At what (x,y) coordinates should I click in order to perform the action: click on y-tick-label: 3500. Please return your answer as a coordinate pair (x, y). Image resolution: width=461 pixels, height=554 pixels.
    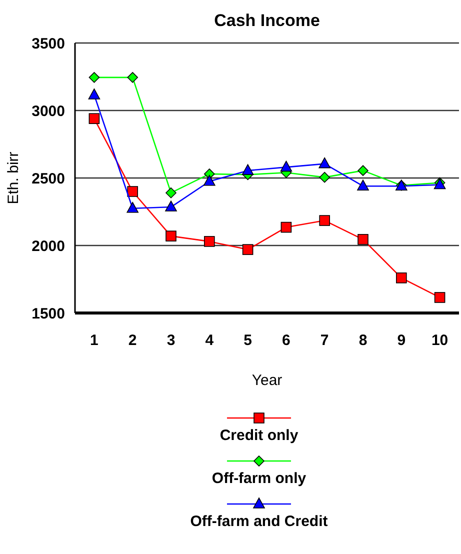
    Looking at the image, I should click on (48, 43).